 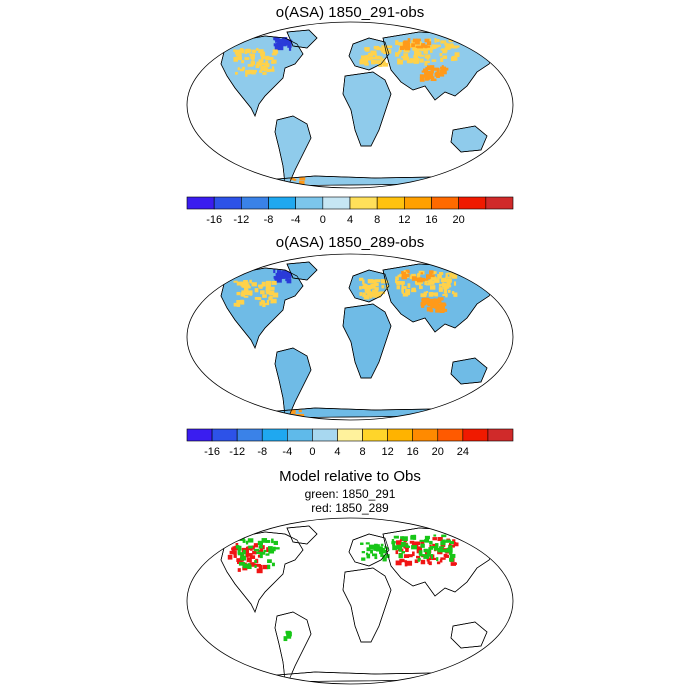 I want to click on panel-1-map, so click(x=350, y=105).